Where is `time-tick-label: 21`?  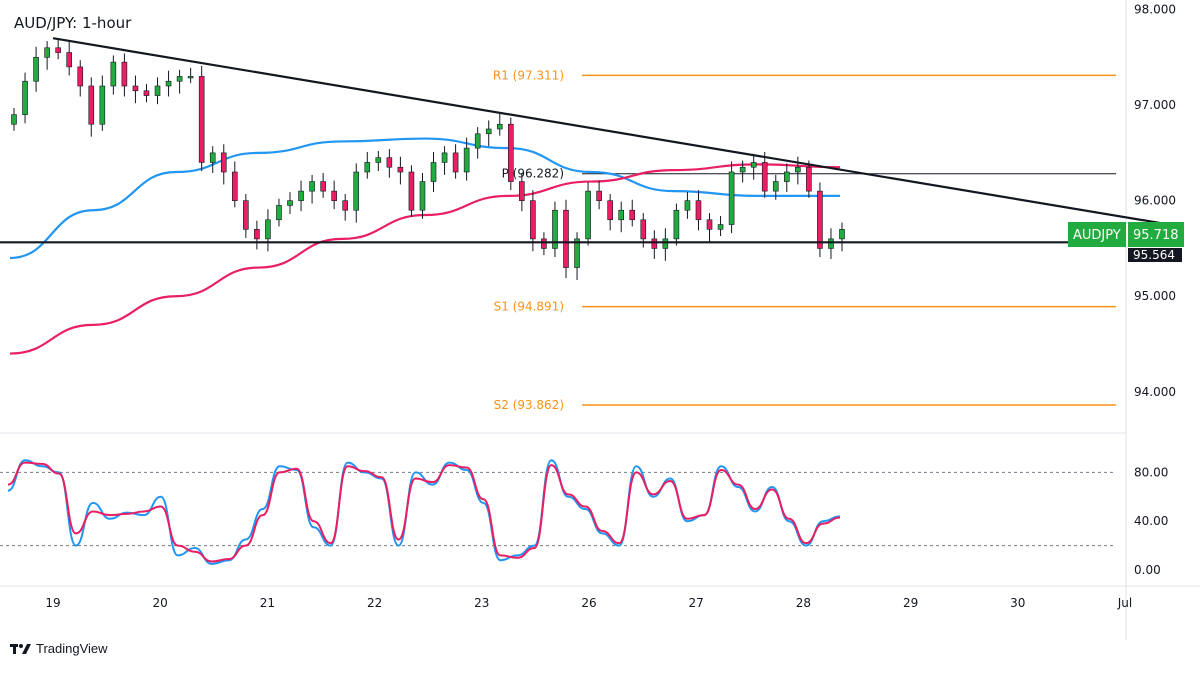
time-tick-label: 21 is located at coordinates (267, 603).